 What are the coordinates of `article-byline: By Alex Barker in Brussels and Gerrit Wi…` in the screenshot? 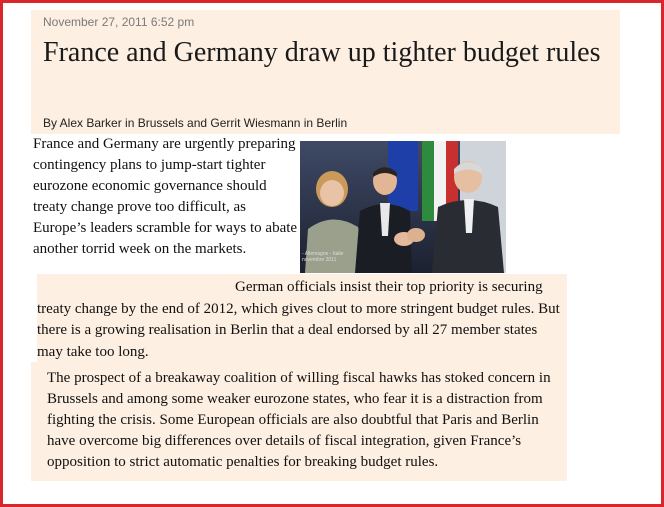 It's located at (195, 123).